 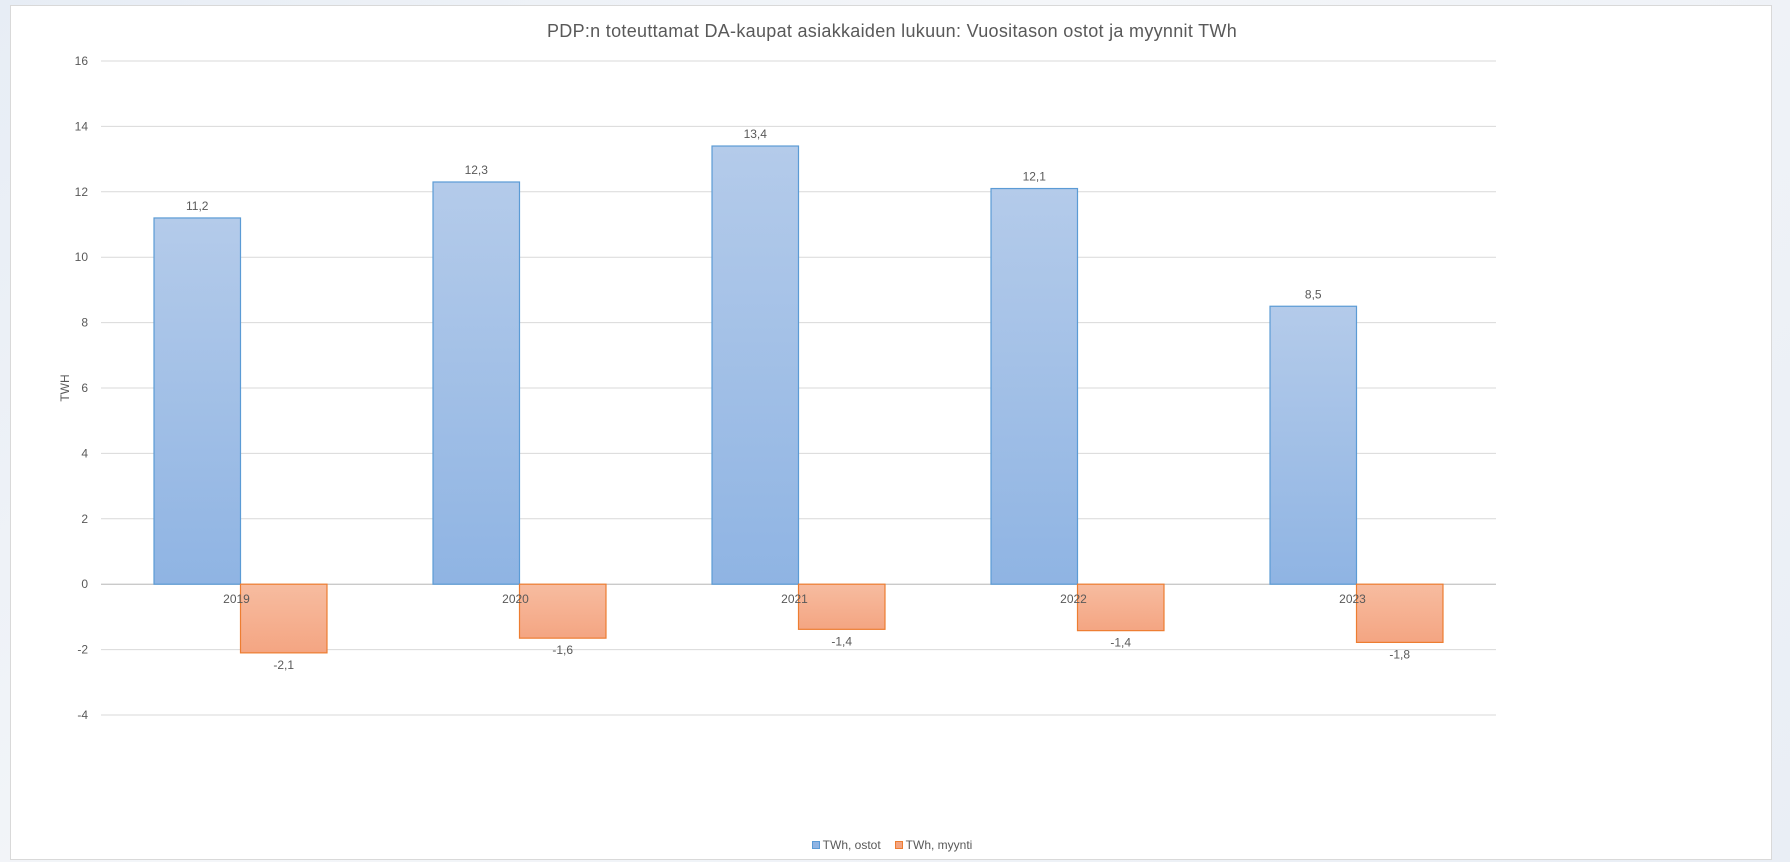 What do you see at coordinates (1352, 599) in the screenshot?
I see `x-tick-label: 2023` at bounding box center [1352, 599].